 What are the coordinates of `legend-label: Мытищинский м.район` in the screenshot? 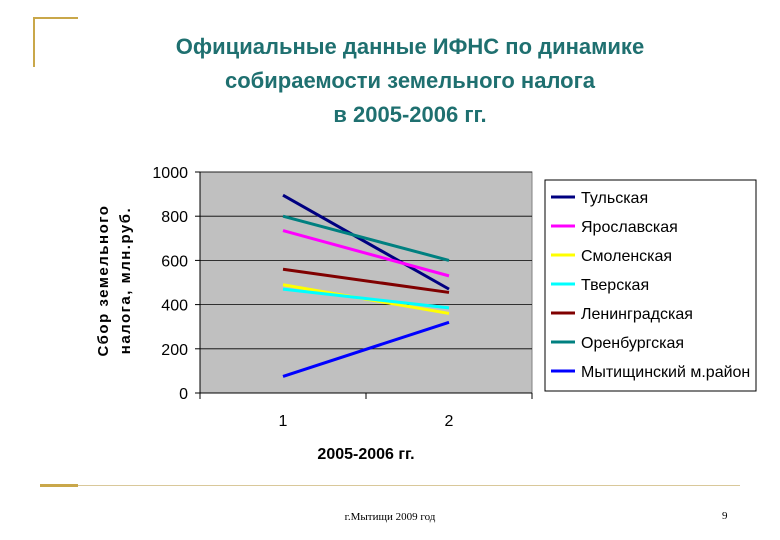 It's located at (665, 372).